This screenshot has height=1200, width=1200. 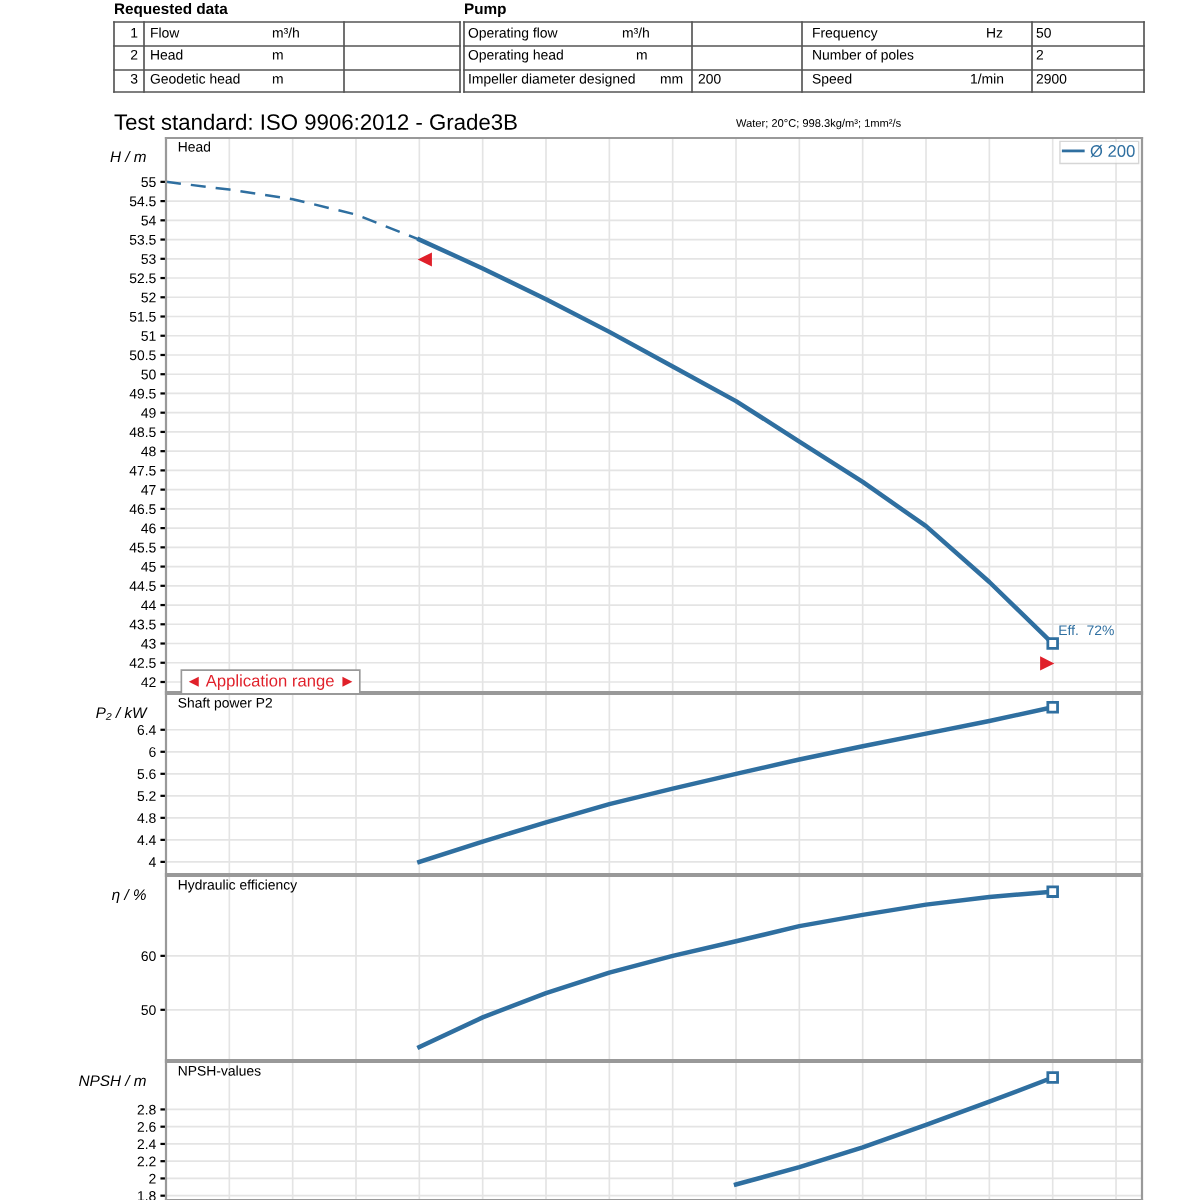 I want to click on chart-title: Test standard: ISO 9906:2012 - Grade3B, so click(x=315, y=121).